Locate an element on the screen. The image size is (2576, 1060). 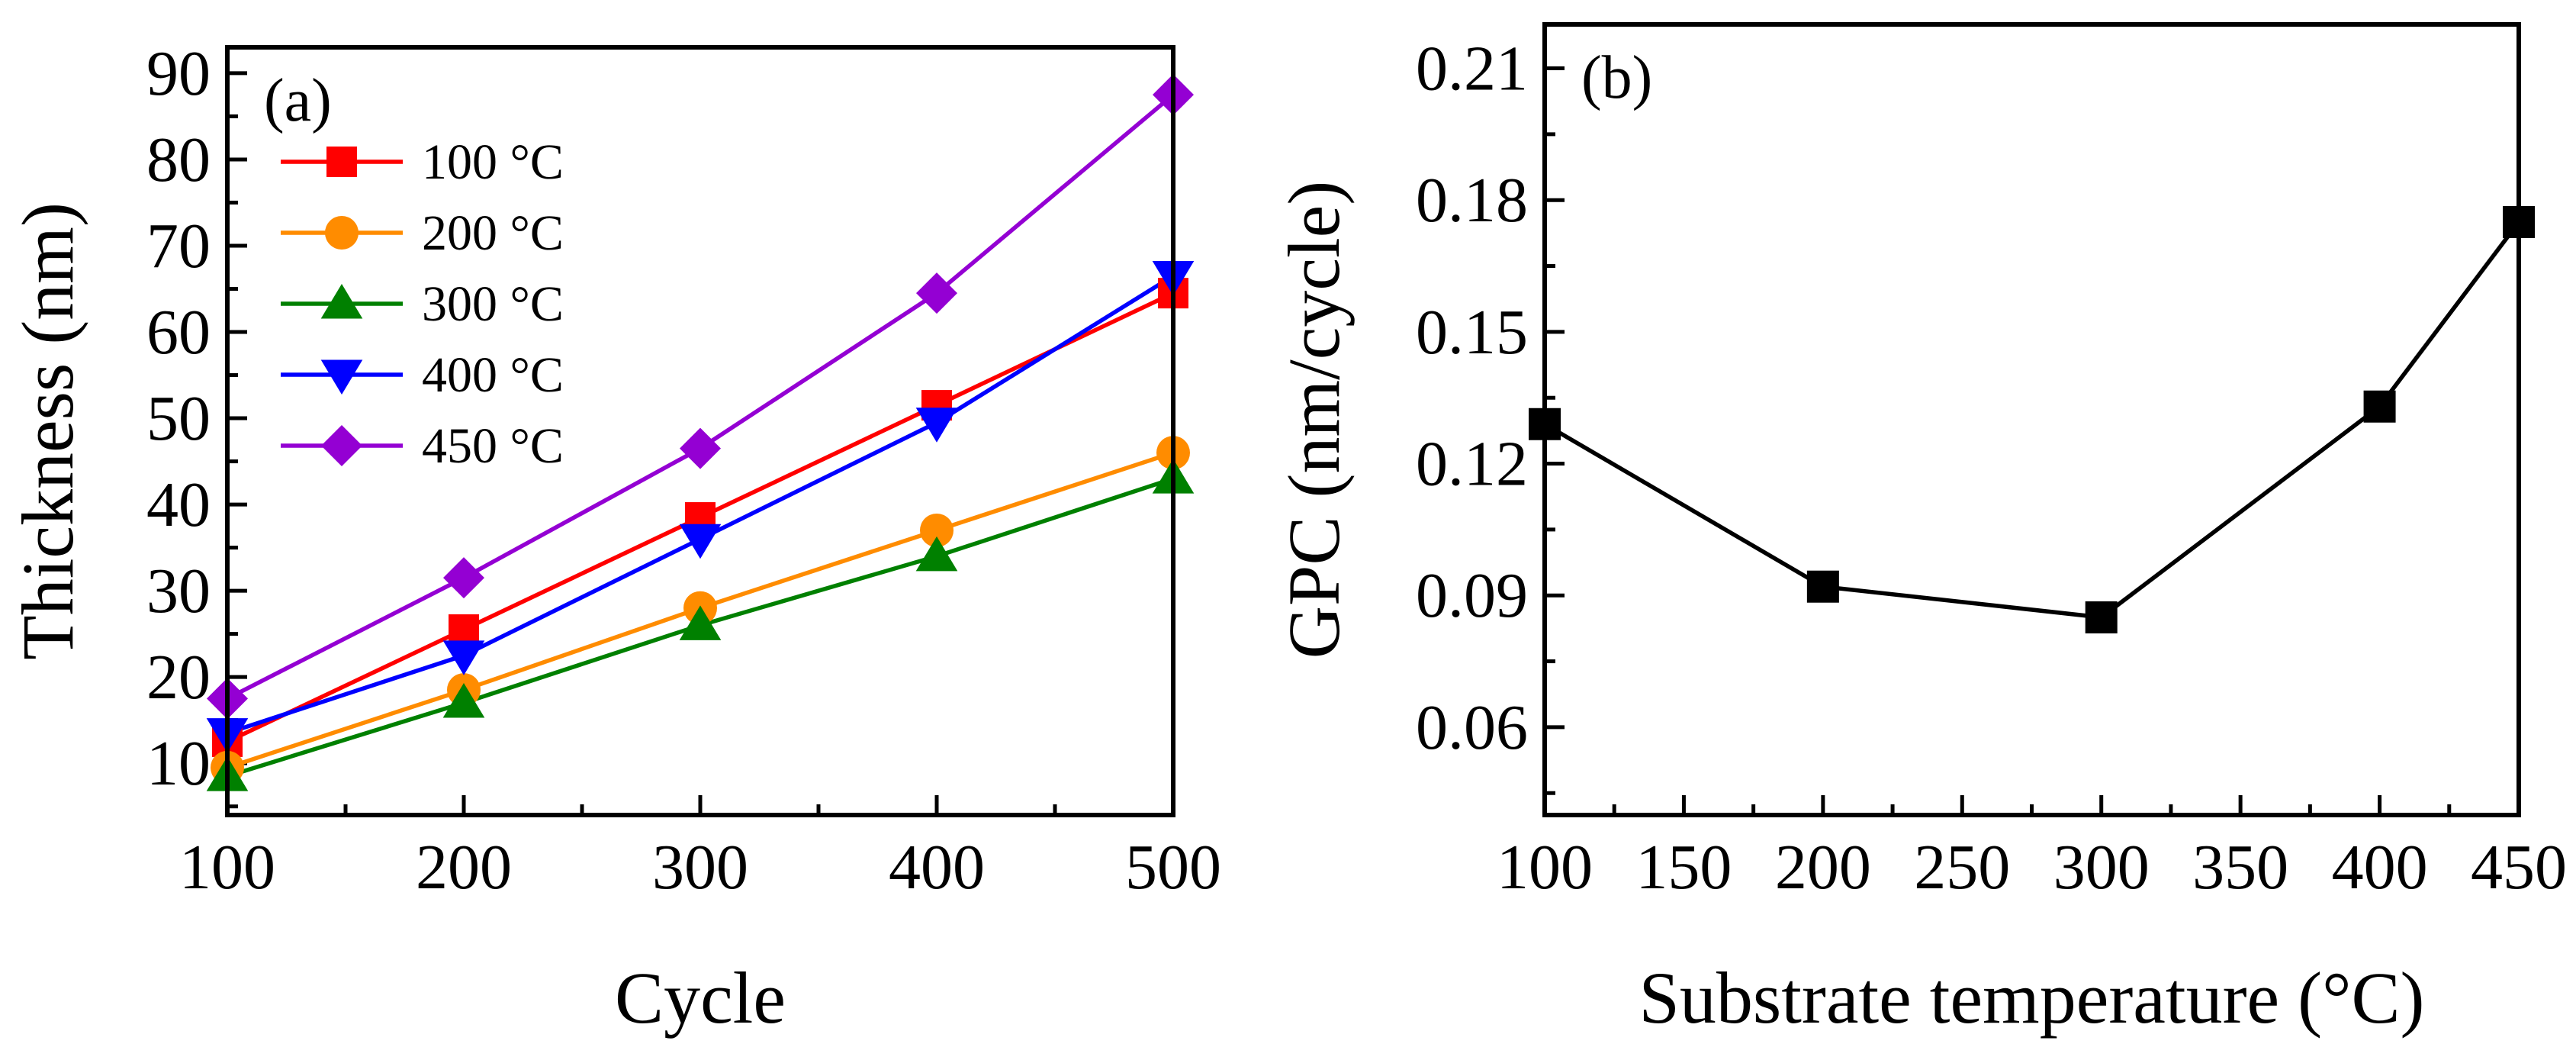
a-y-tick-label: 10 is located at coordinates (178, 763).